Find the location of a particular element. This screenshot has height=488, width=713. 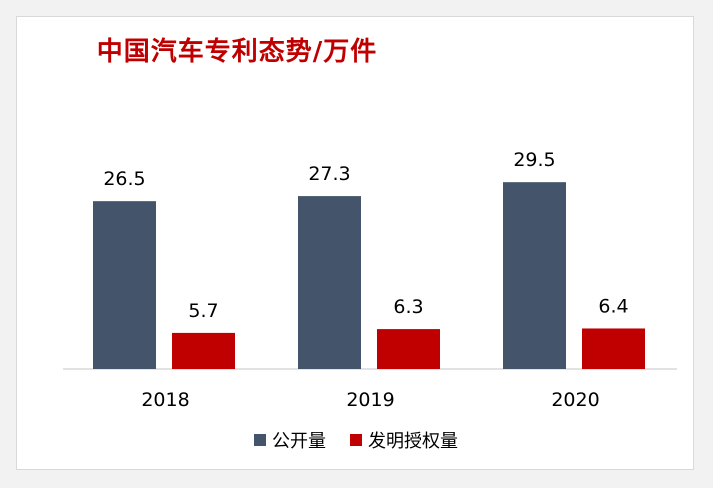

legend: 公开量 发明授权量 is located at coordinates (356, 440).